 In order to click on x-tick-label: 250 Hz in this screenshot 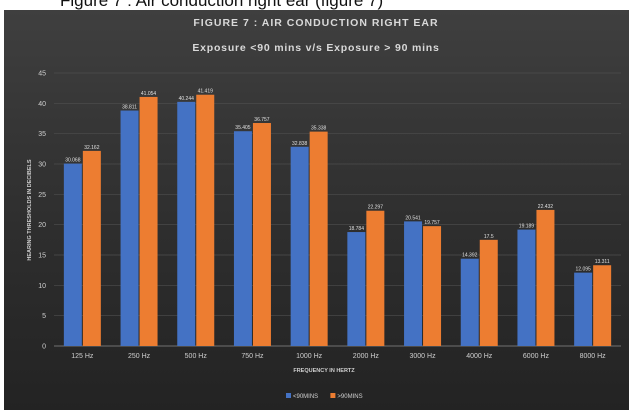, I will do `click(139, 356)`.